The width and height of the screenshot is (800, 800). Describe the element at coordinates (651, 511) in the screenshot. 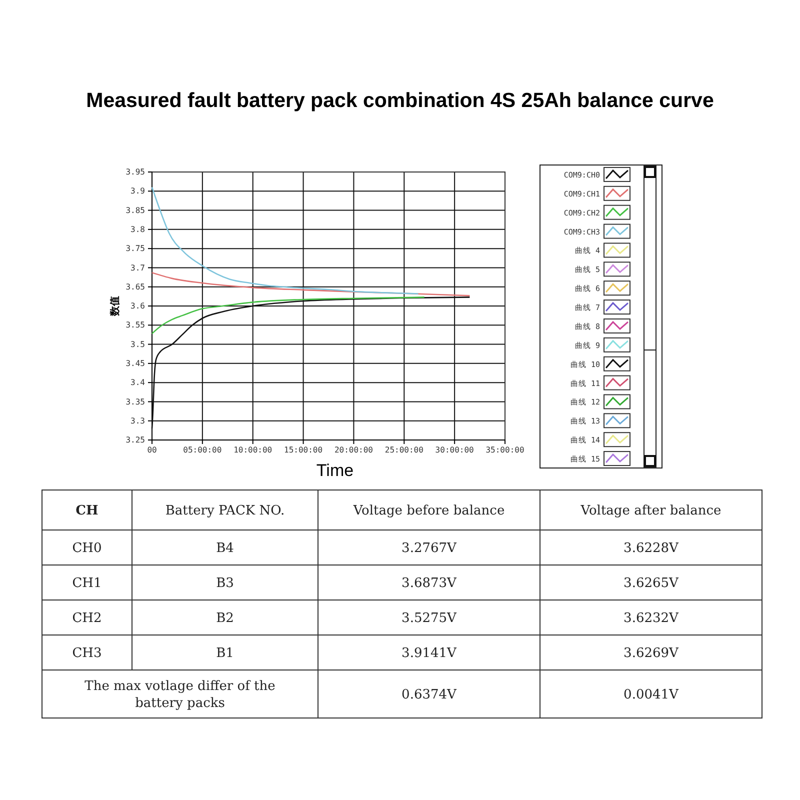

I see `text: Voltage after balance` at that location.